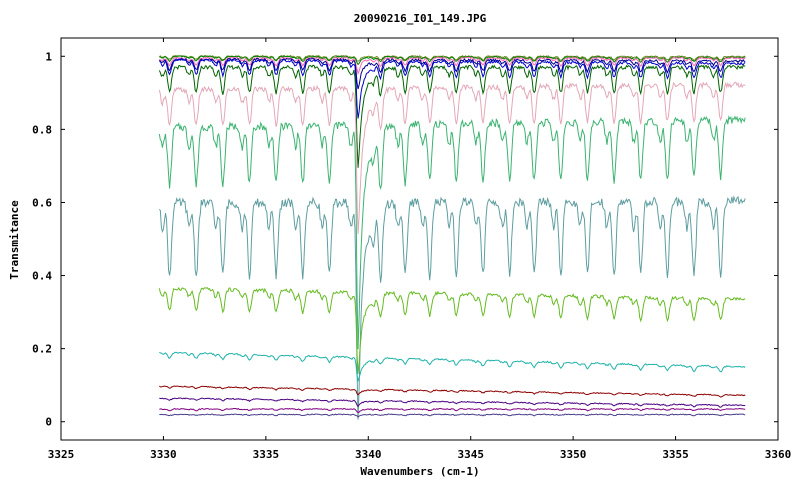 The width and height of the screenshot is (800, 480). What do you see at coordinates (675, 454) in the screenshot?
I see `x-tick-label: 3355` at bounding box center [675, 454].